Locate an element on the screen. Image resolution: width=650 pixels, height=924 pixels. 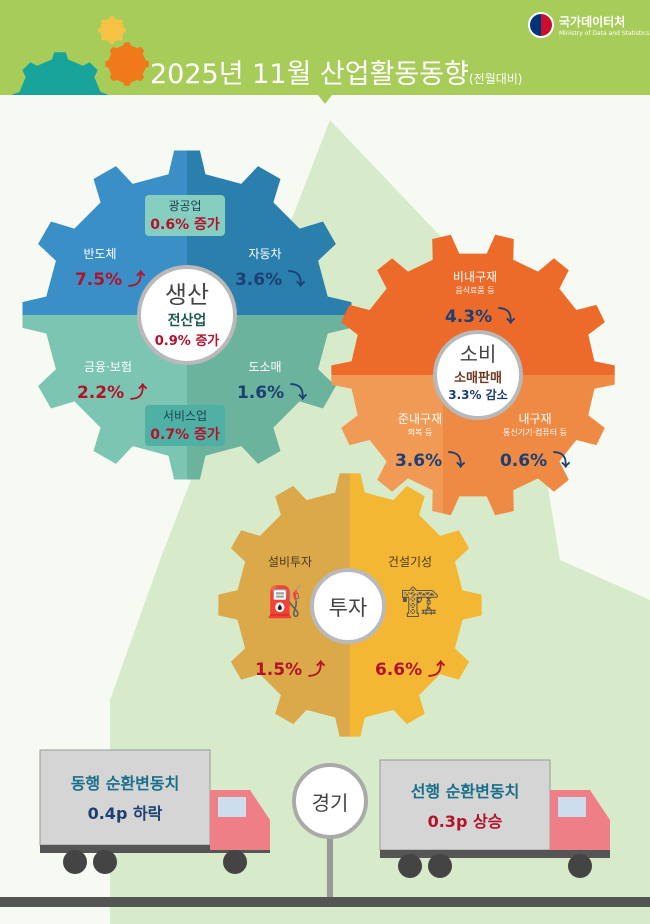
item-sub: 의복 등 is located at coordinates (420, 432).